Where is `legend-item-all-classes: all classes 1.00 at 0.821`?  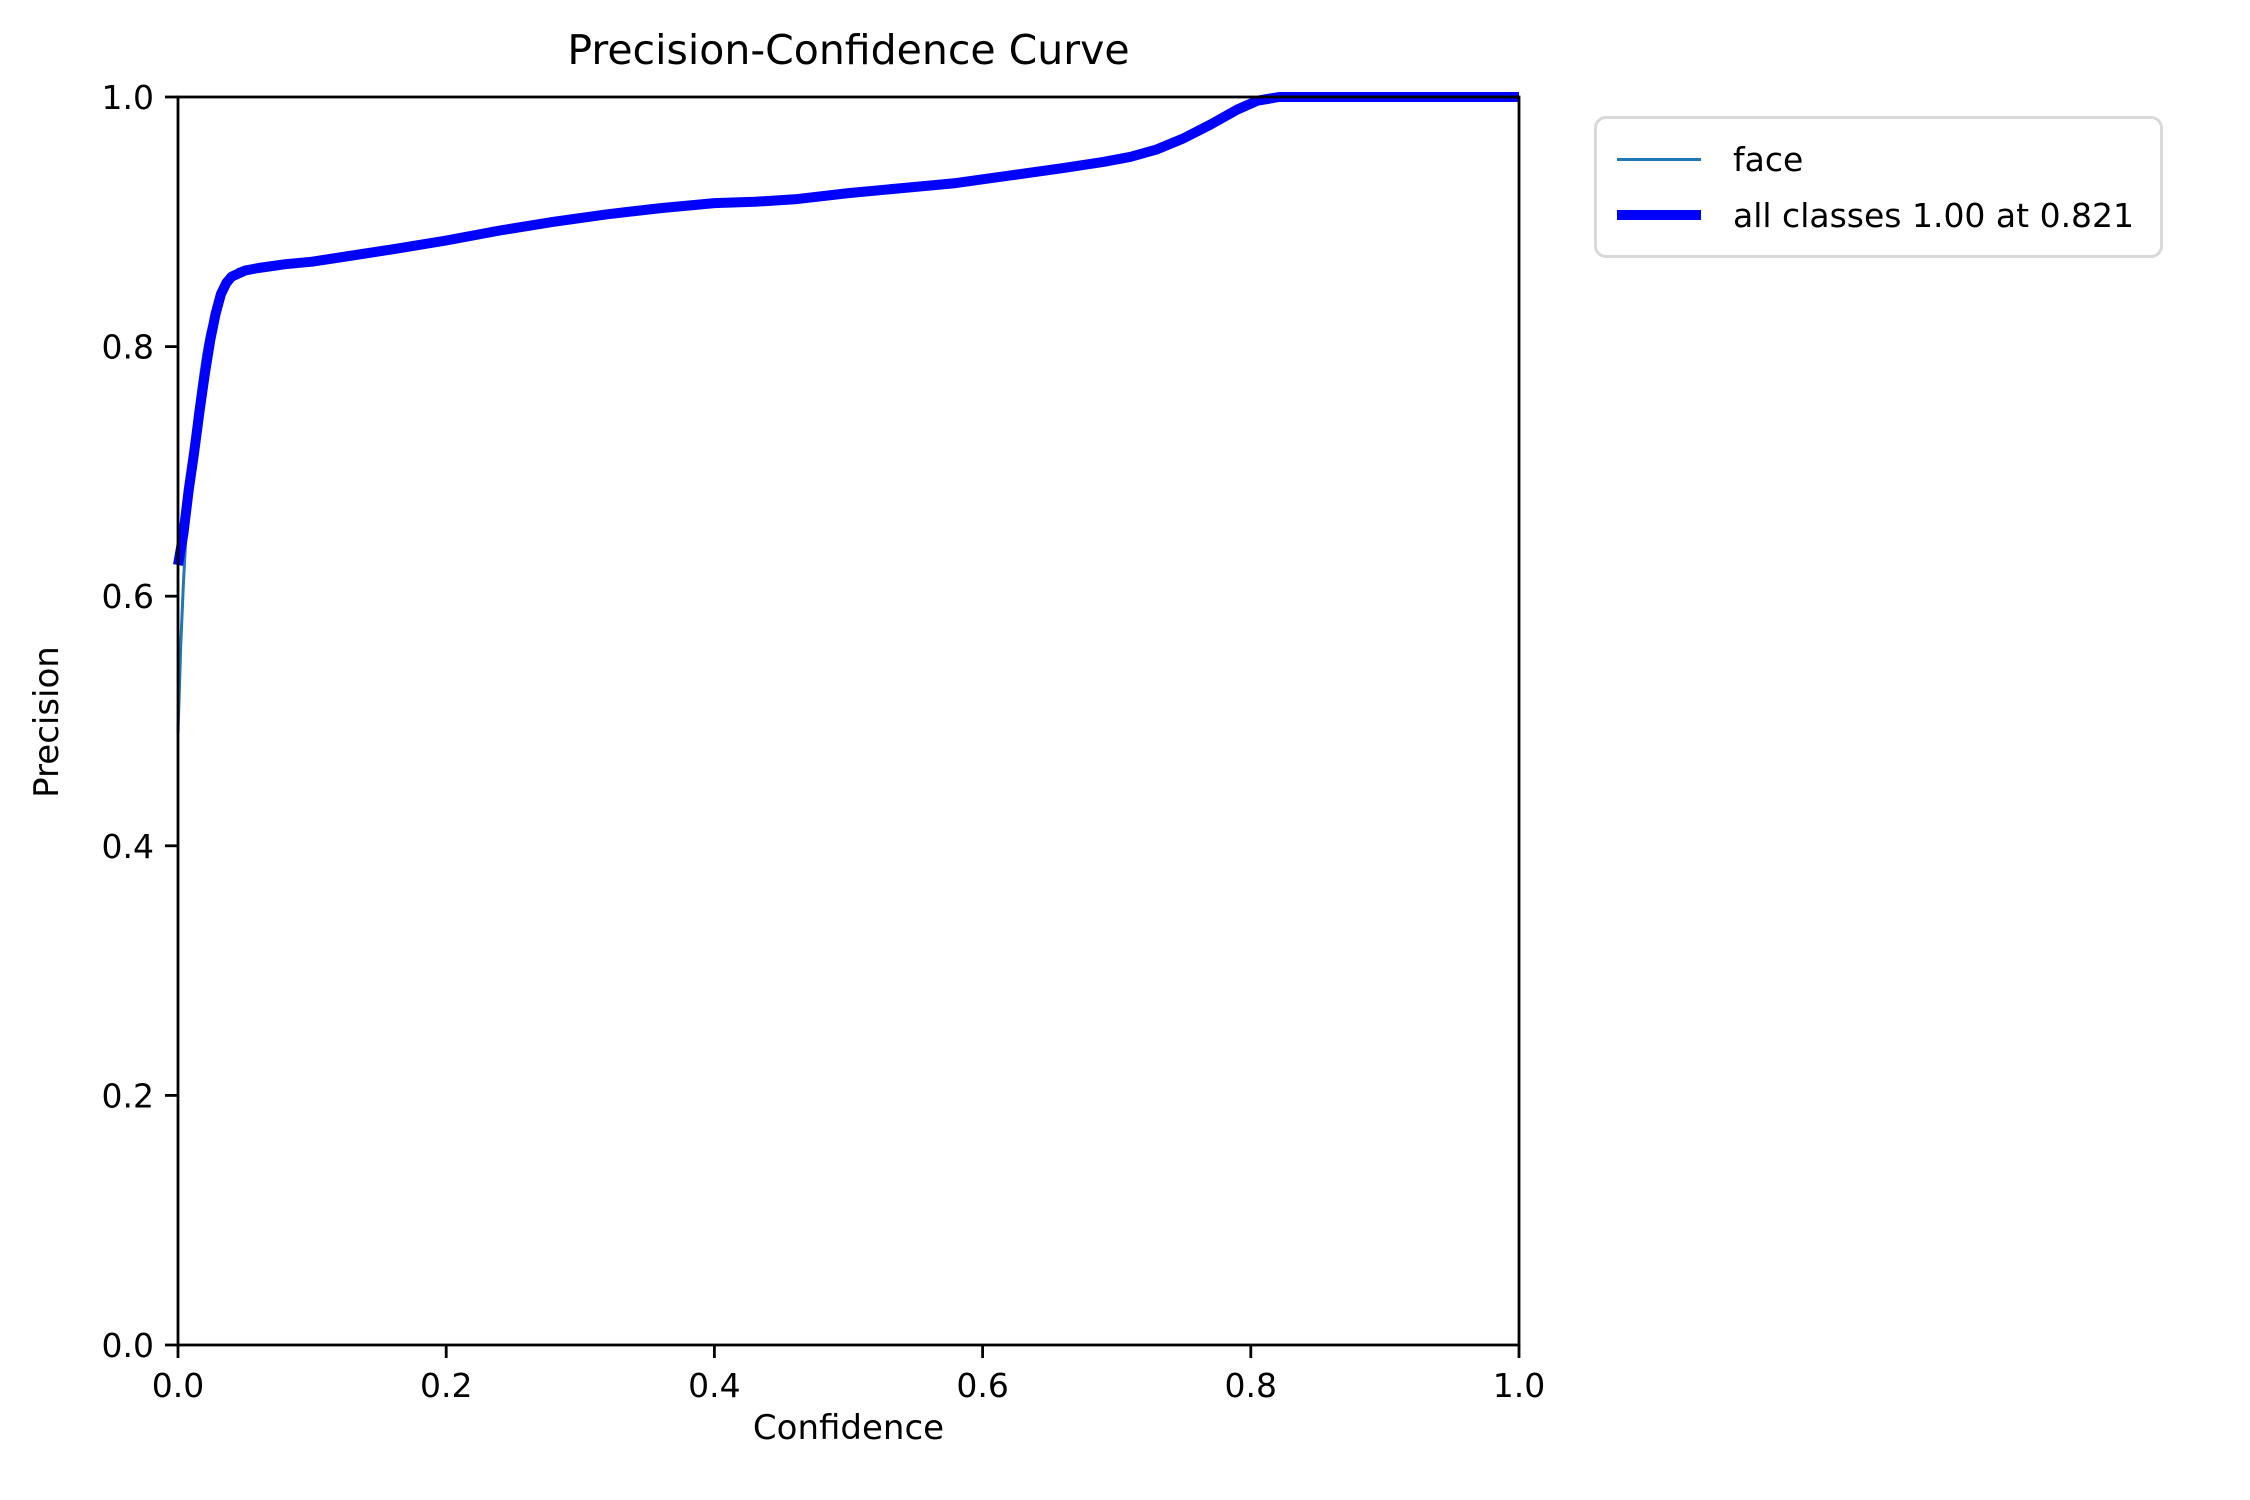 legend-item-all-classes: all classes 1.00 at 0.821 is located at coordinates (1875, 215).